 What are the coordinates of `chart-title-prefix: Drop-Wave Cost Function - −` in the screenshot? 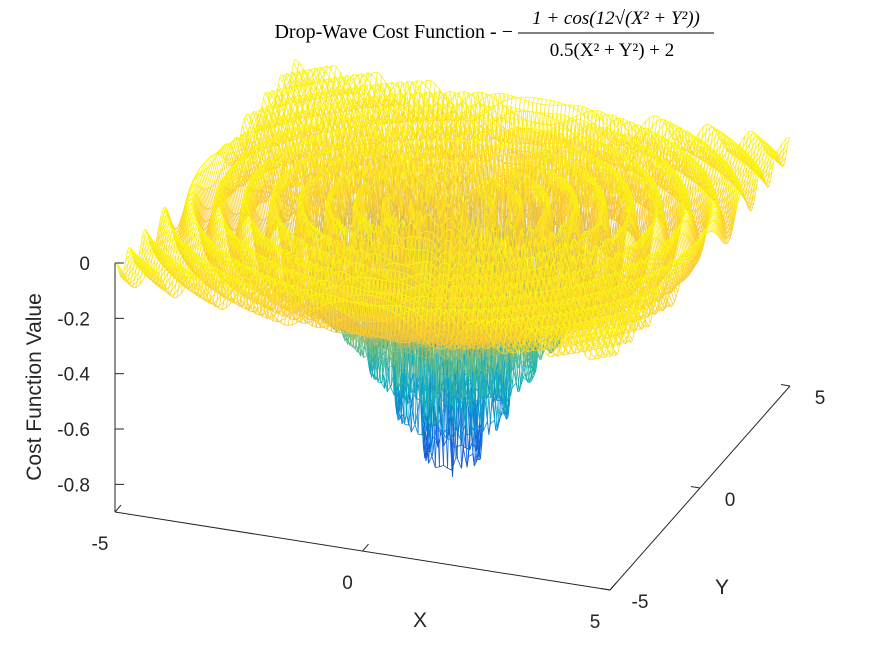 It's located at (393, 32).